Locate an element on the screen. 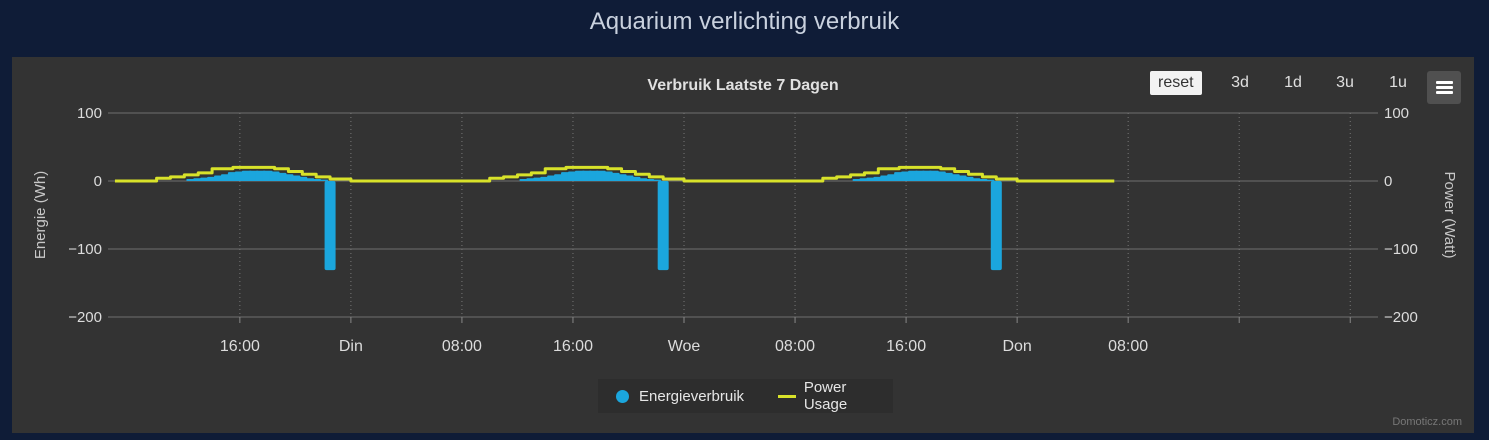  credits-link: Domoticz.com is located at coordinates (1427, 422).